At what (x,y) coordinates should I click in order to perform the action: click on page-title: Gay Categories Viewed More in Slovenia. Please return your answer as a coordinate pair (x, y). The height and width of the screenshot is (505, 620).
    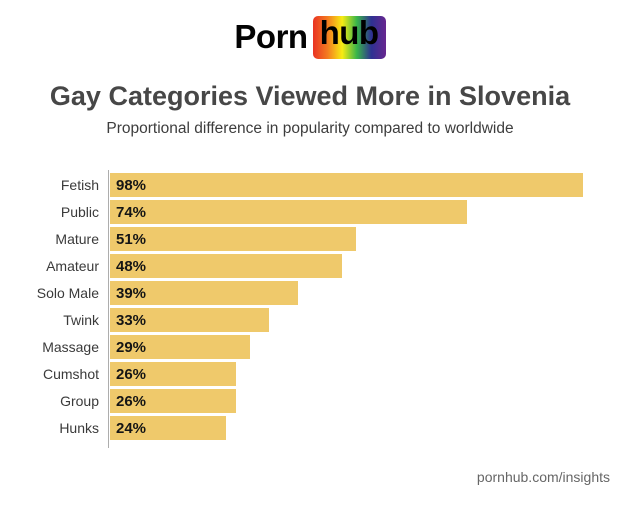
    Looking at the image, I should click on (310, 96).